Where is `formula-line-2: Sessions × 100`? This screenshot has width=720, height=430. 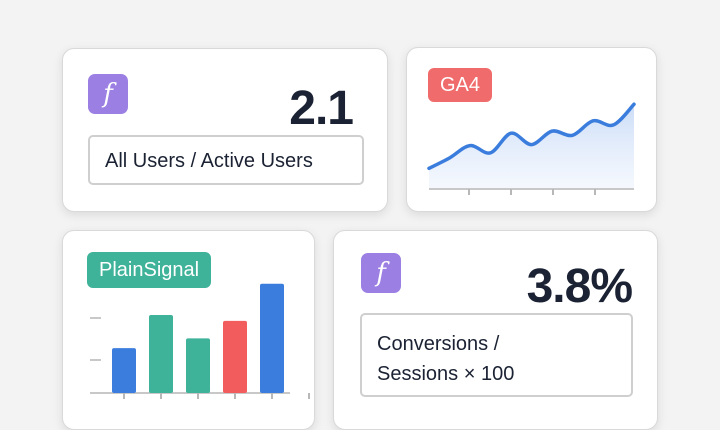
formula-line-2: Sessions × 100 is located at coordinates (504, 374).